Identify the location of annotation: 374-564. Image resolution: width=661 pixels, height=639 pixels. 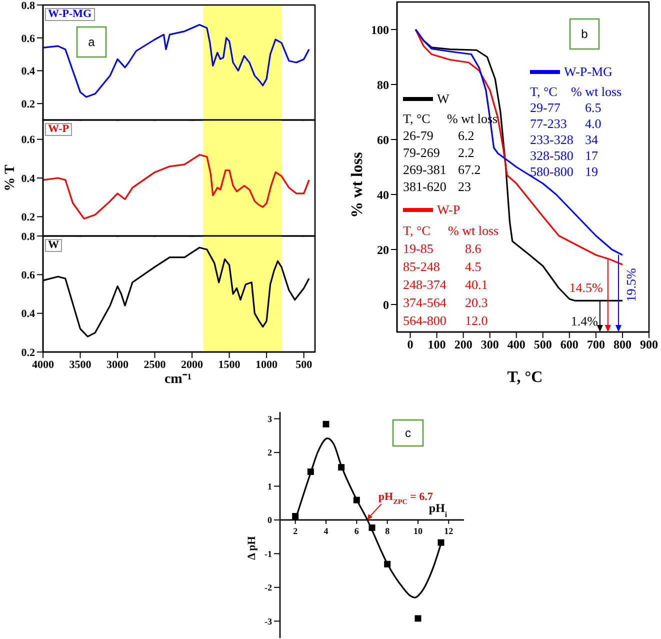
(424, 303).